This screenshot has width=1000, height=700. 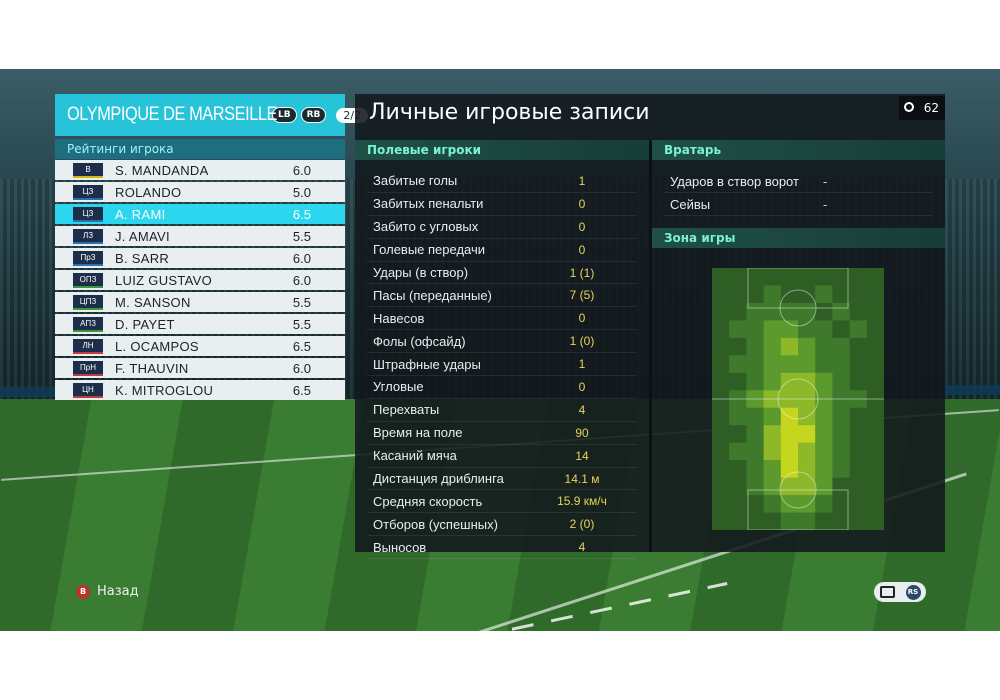 What do you see at coordinates (582, 524) in the screenshot?
I see `stat-value: 2 (0)` at bounding box center [582, 524].